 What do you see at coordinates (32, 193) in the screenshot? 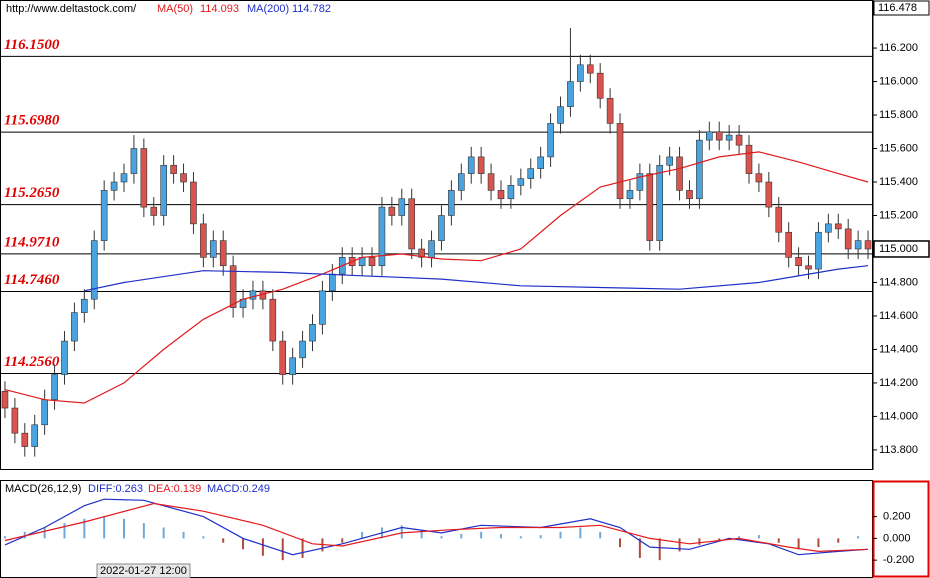
I see `level-label: 115.2650` at bounding box center [32, 193].